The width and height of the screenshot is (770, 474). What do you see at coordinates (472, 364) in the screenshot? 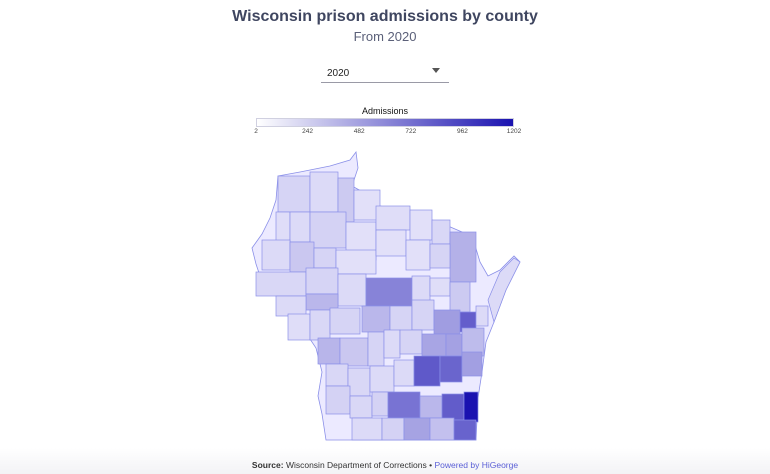
I see `county-sheboygan` at bounding box center [472, 364].